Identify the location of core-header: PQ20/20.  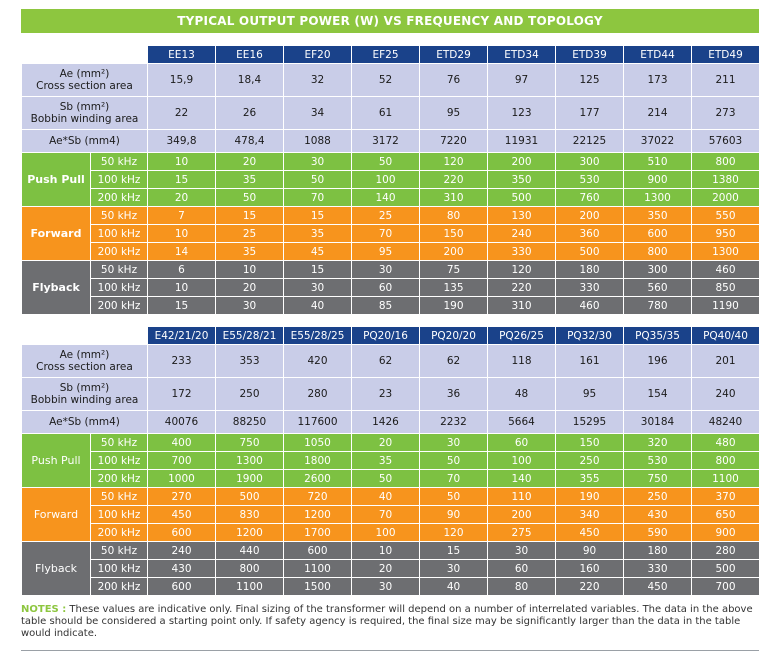
(453, 335).